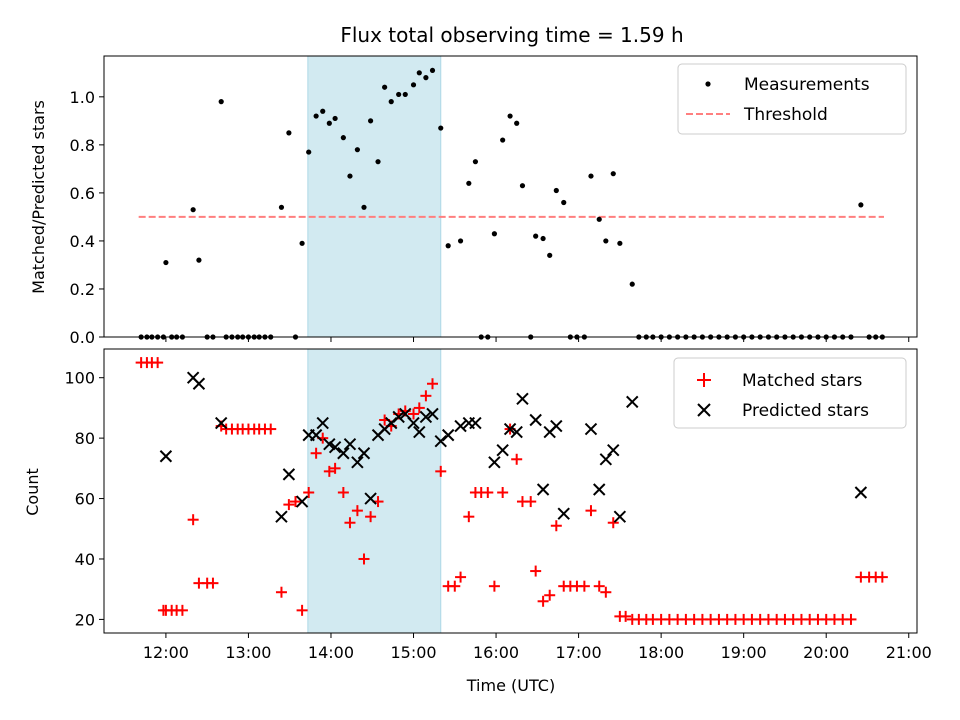 This screenshot has width=960, height=720. Describe the element at coordinates (32, 492) in the screenshot. I see `bottom-y-axis-label: Count` at that location.